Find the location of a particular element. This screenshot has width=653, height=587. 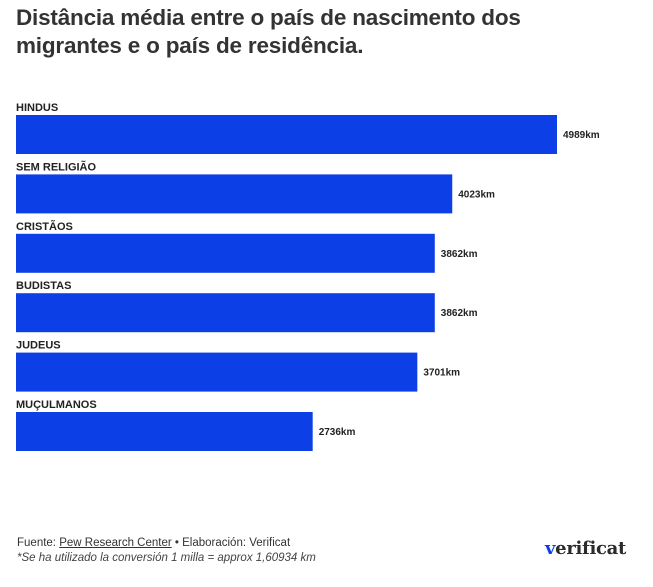

source-link: Pew Research Center is located at coordinates (115, 543).